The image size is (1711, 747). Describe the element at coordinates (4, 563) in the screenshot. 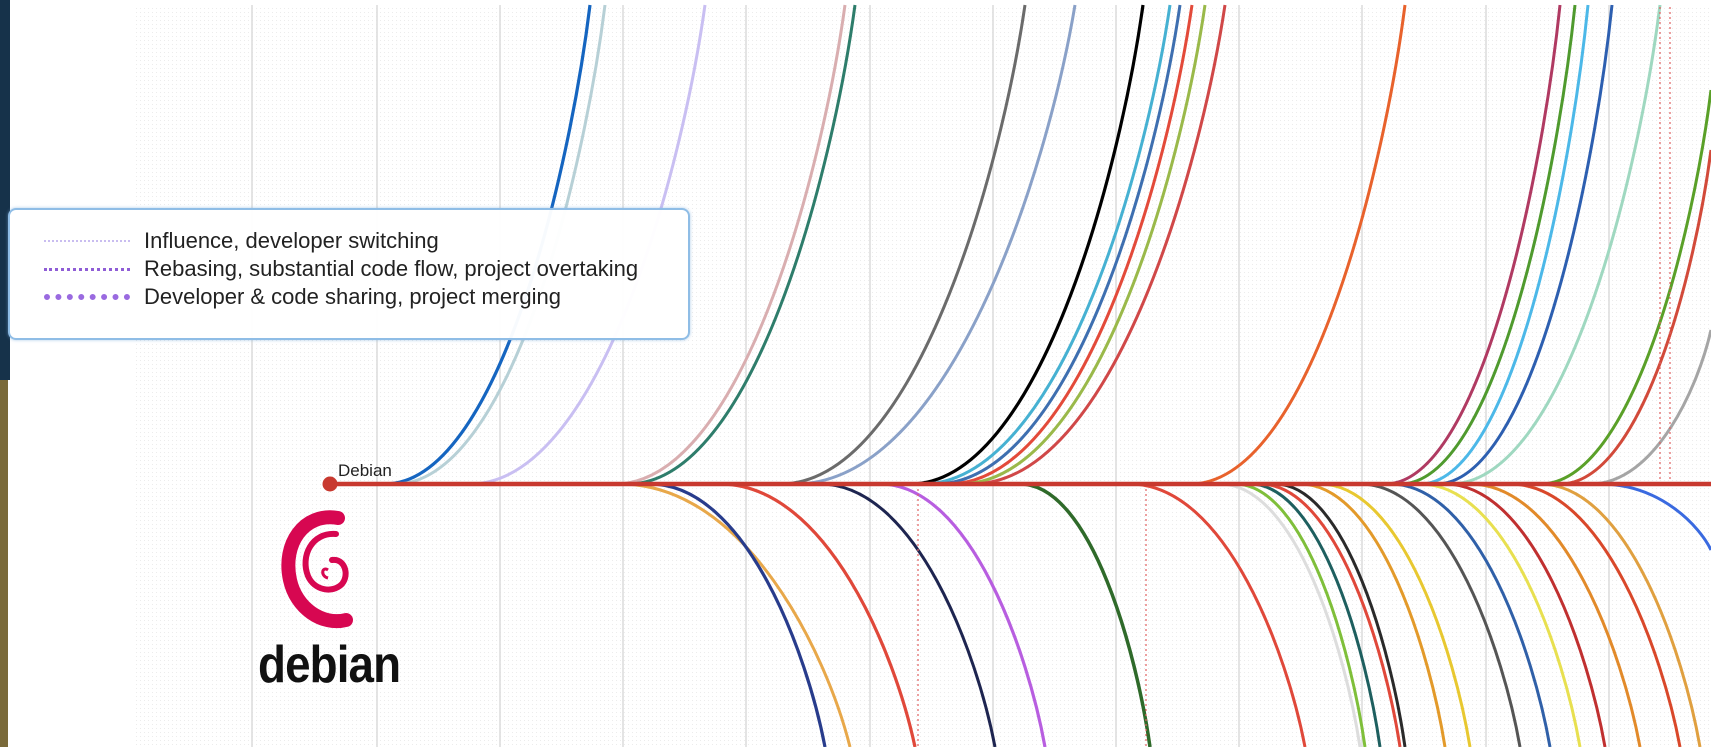

I see `window-strip` at that location.